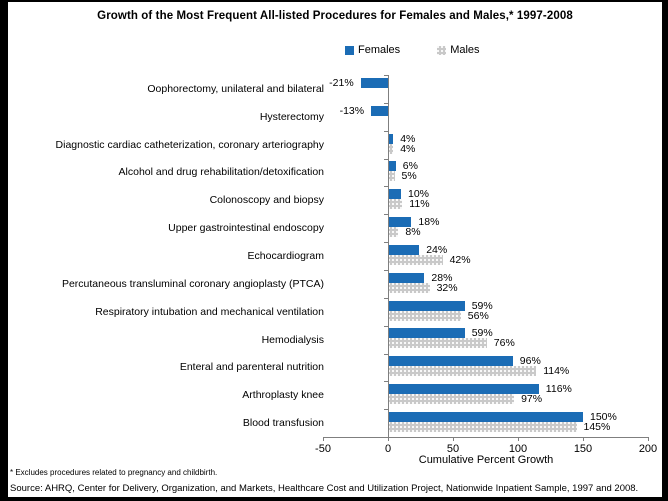 The height and width of the screenshot is (501, 668). What do you see at coordinates (379, 50) in the screenshot?
I see `legend-label-females: Females` at bounding box center [379, 50].